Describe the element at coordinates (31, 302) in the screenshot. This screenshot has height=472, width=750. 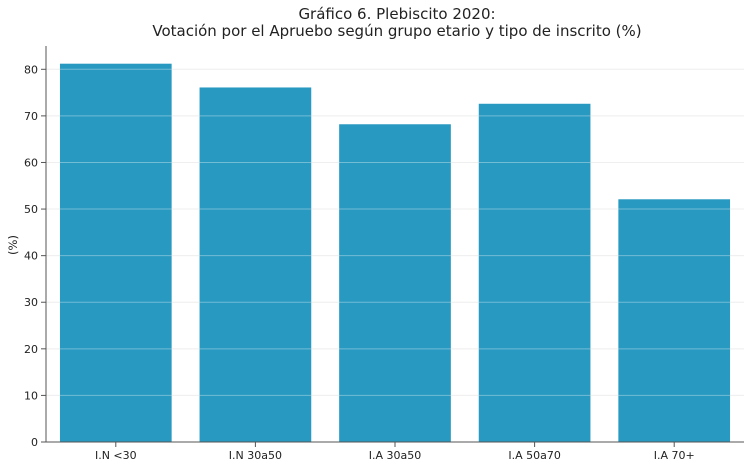
I see `y-tick-label: 30` at that location.